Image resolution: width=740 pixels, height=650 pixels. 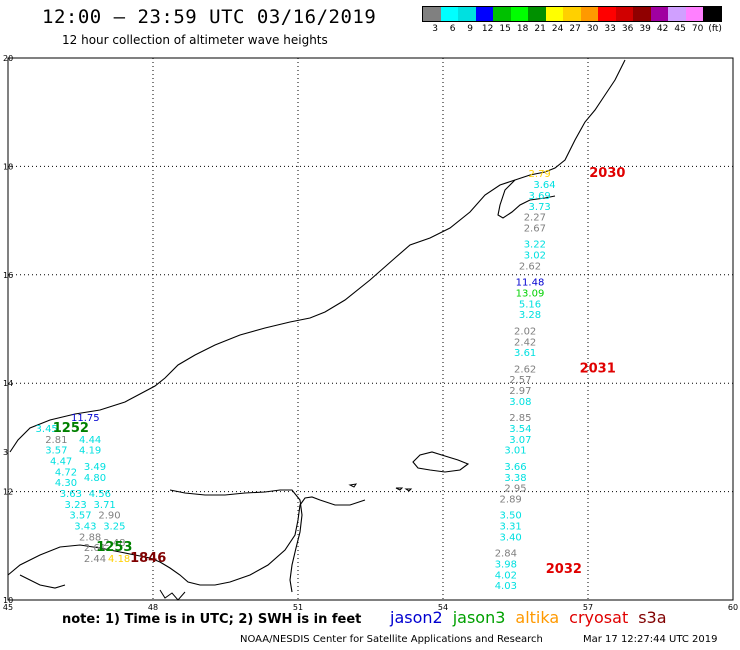 What do you see at coordinates (114, 543) in the screenshot?
I see `wave-height-value: 2.48` at bounding box center [114, 543].